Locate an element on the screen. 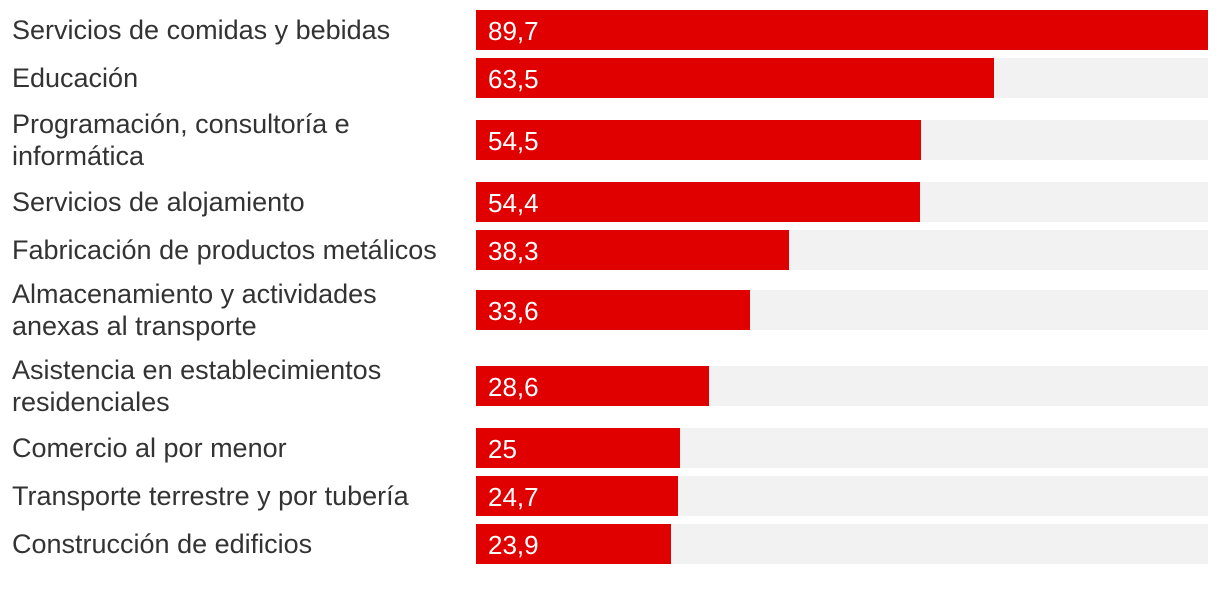 The height and width of the screenshot is (614, 1220). bar: 54,4 is located at coordinates (698, 202).